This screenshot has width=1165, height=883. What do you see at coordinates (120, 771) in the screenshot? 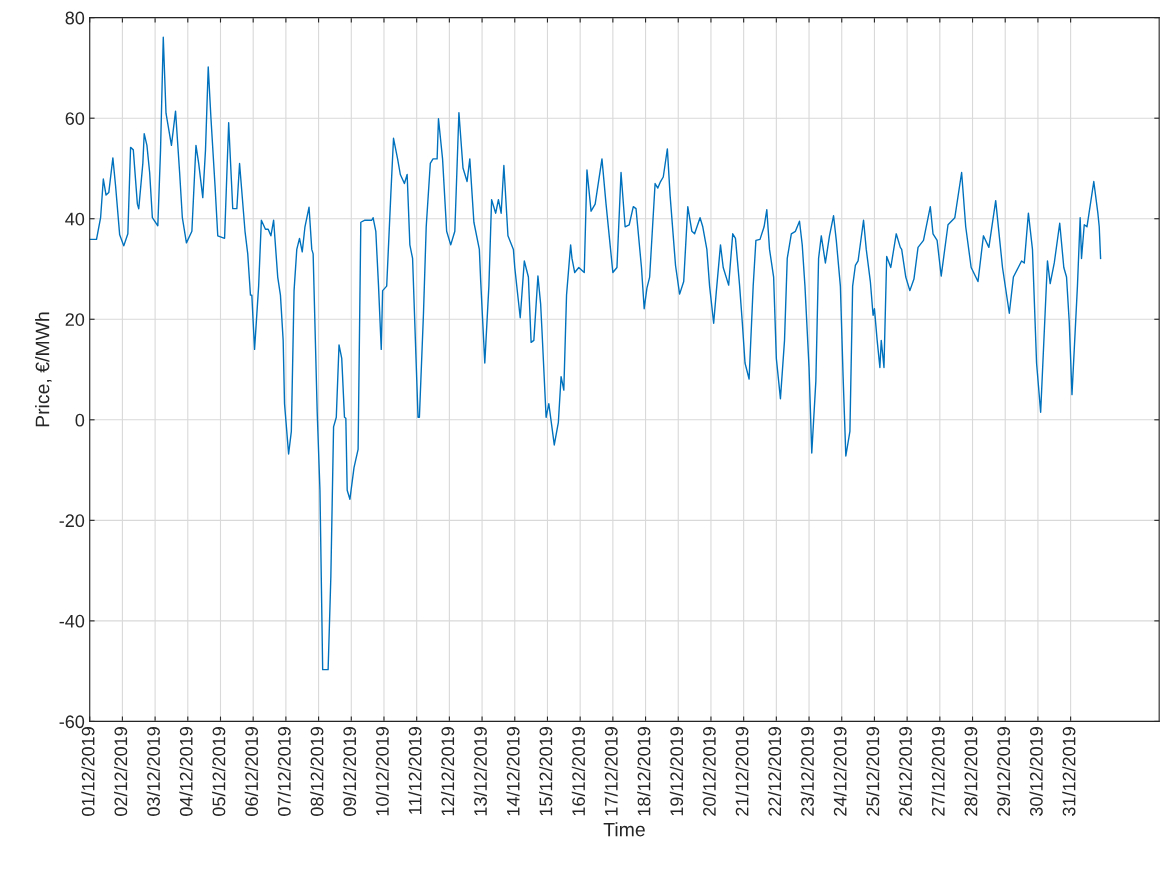
I see `x-tick-label: 02/12/2019` at bounding box center [120, 771].